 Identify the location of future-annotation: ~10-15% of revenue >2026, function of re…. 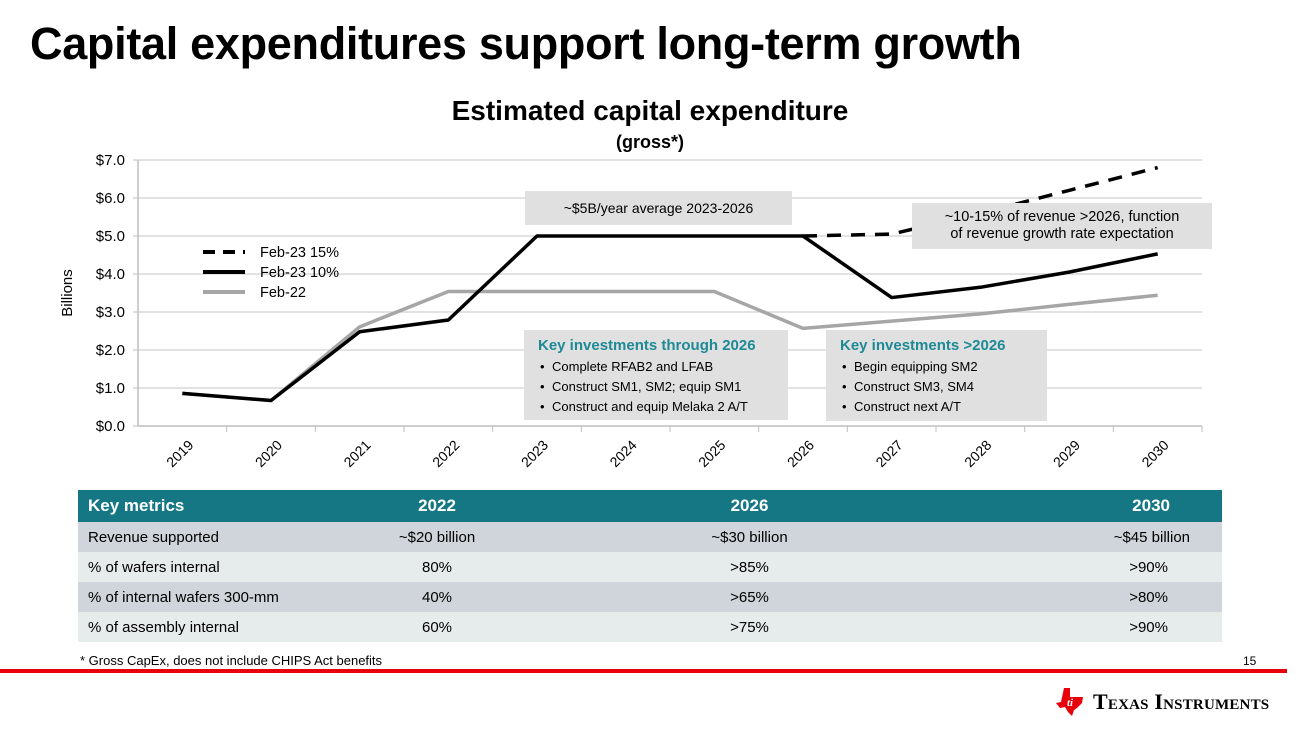
(1062, 226).